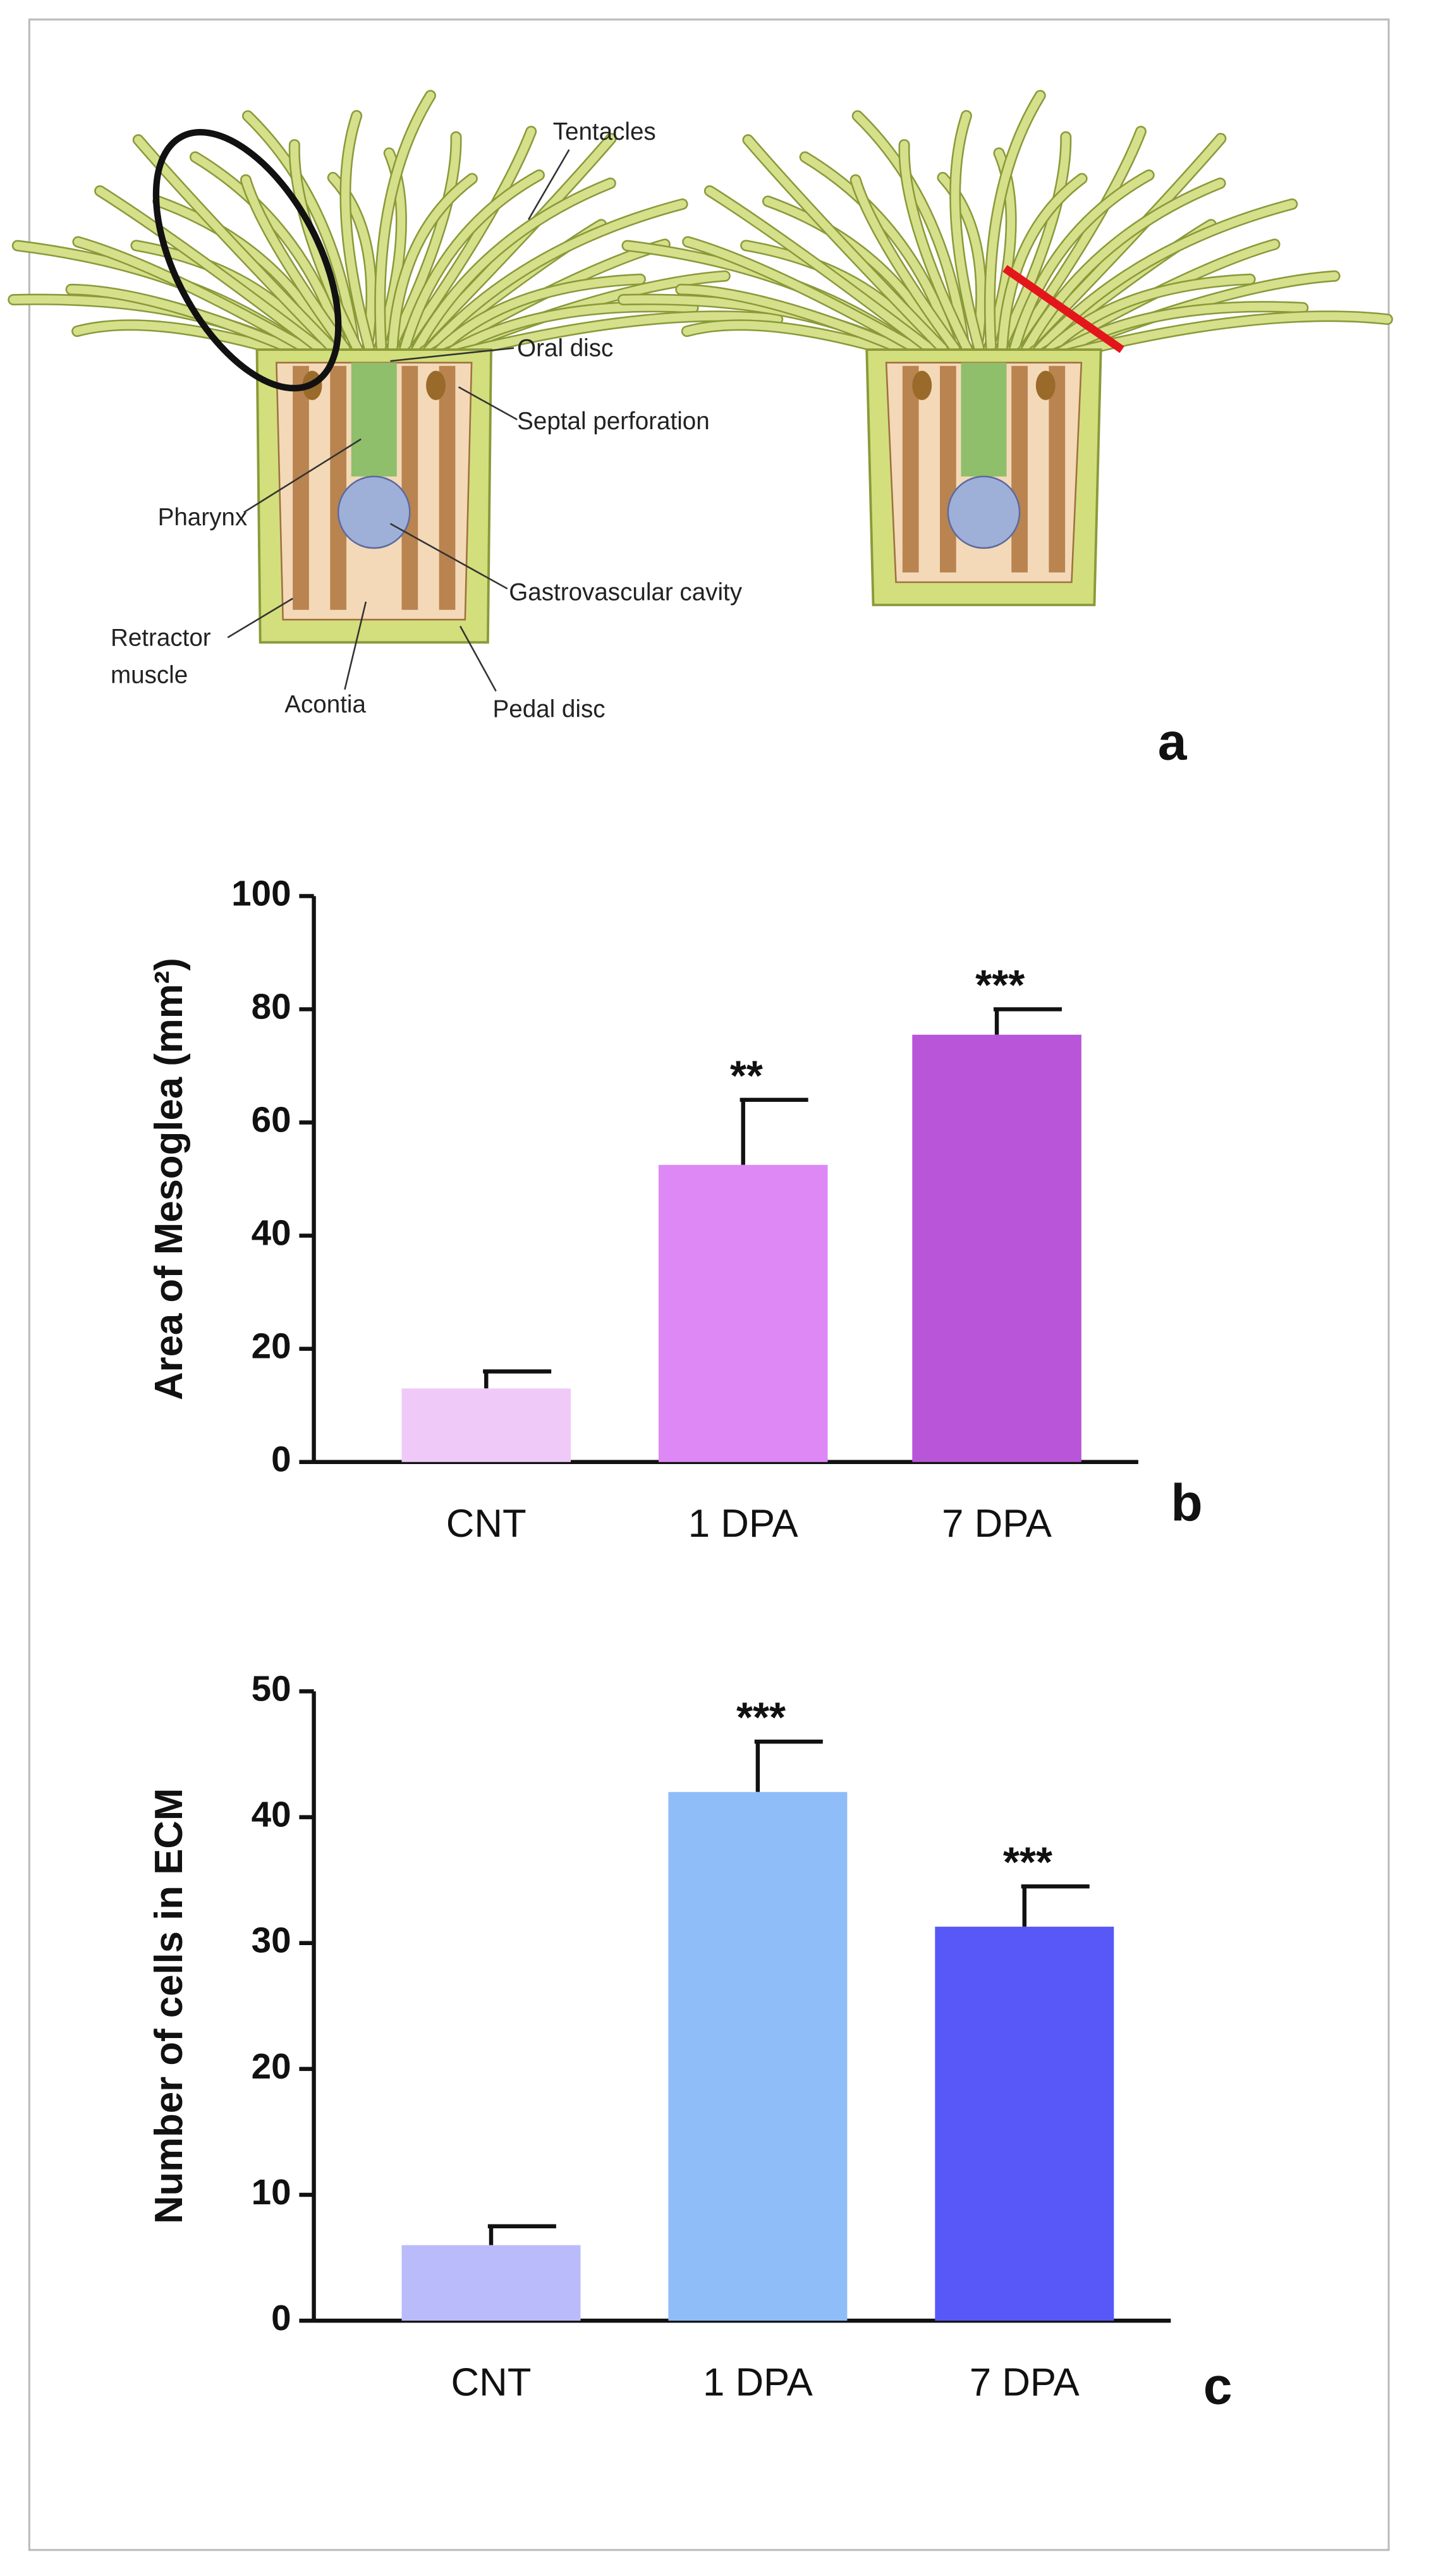 Image resolution: width=1431 pixels, height=2576 pixels. What do you see at coordinates (1173, 741) in the screenshot?
I see `panel-label: a` at bounding box center [1173, 741].